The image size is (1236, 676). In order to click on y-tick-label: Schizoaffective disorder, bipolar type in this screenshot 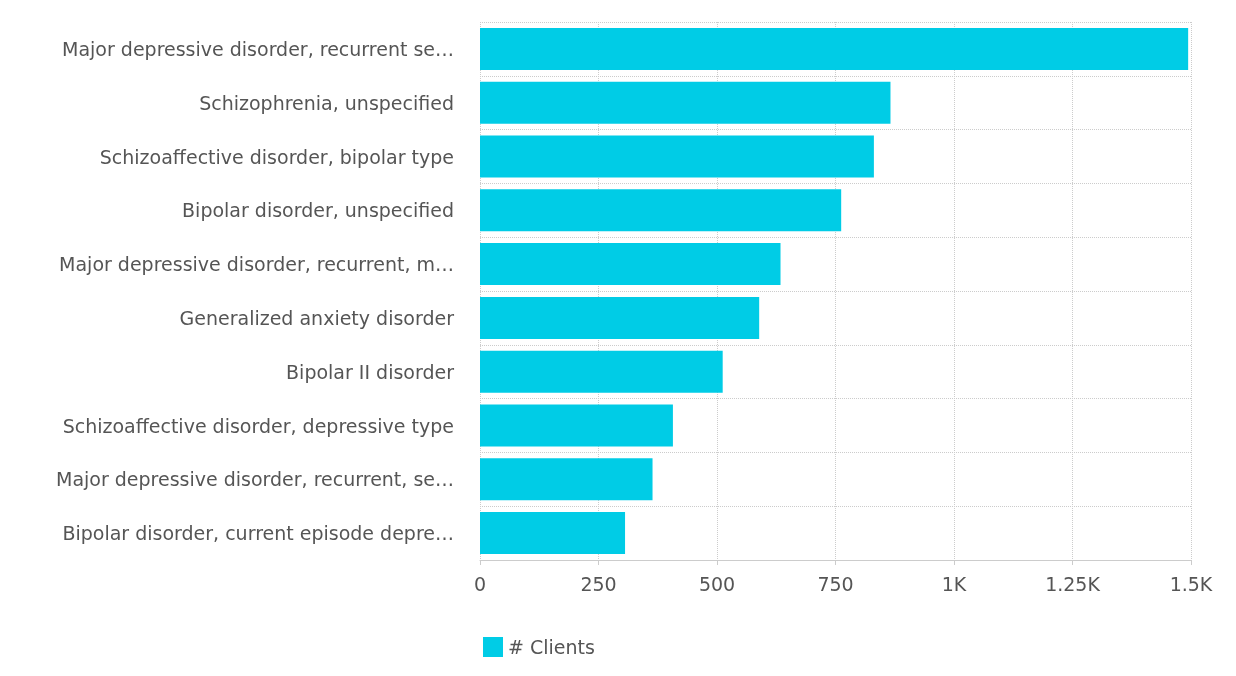, I will do `click(276, 156)`.